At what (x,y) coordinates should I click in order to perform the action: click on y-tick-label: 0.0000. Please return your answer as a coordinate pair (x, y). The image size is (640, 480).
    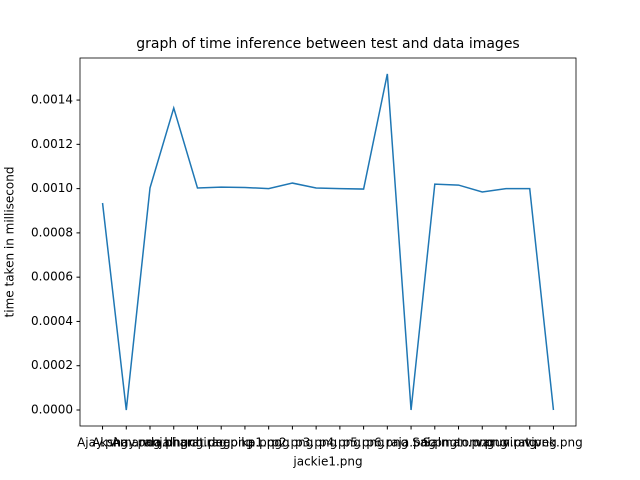
    Looking at the image, I should click on (52, 409).